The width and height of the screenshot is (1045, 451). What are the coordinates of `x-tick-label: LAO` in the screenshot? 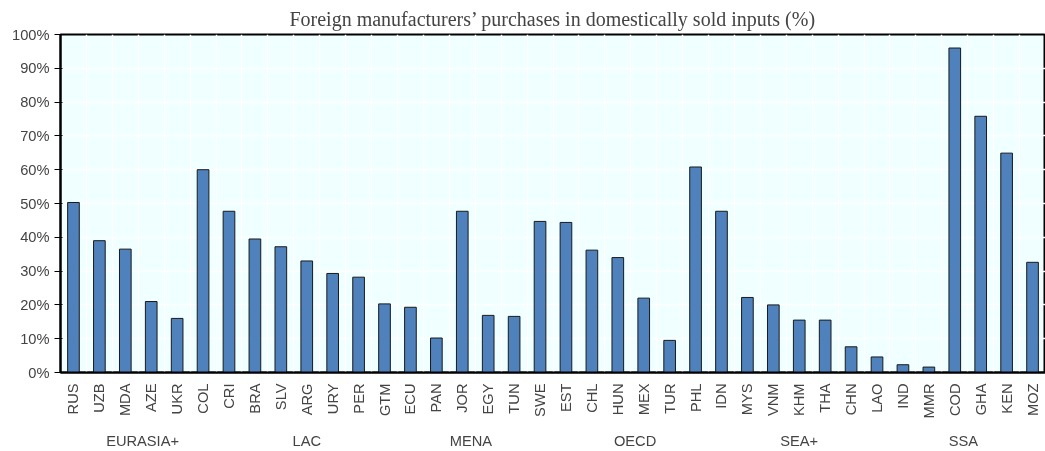 It's located at (877, 398).